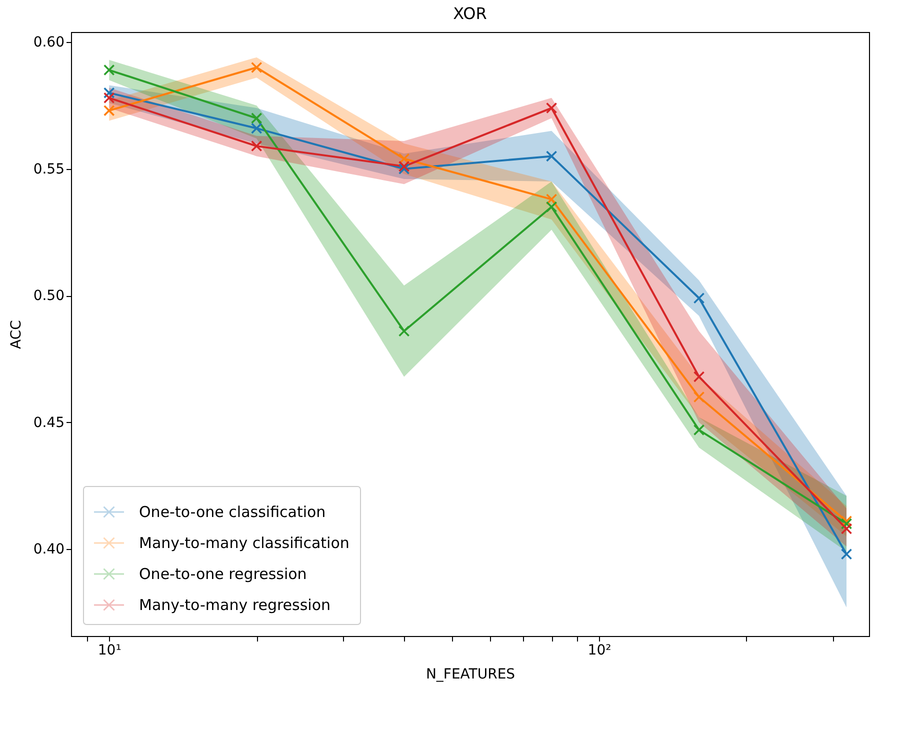 This screenshot has width=915, height=730. Describe the element at coordinates (48, 296) in the screenshot. I see `y-tick-label: 0.50` at that location.